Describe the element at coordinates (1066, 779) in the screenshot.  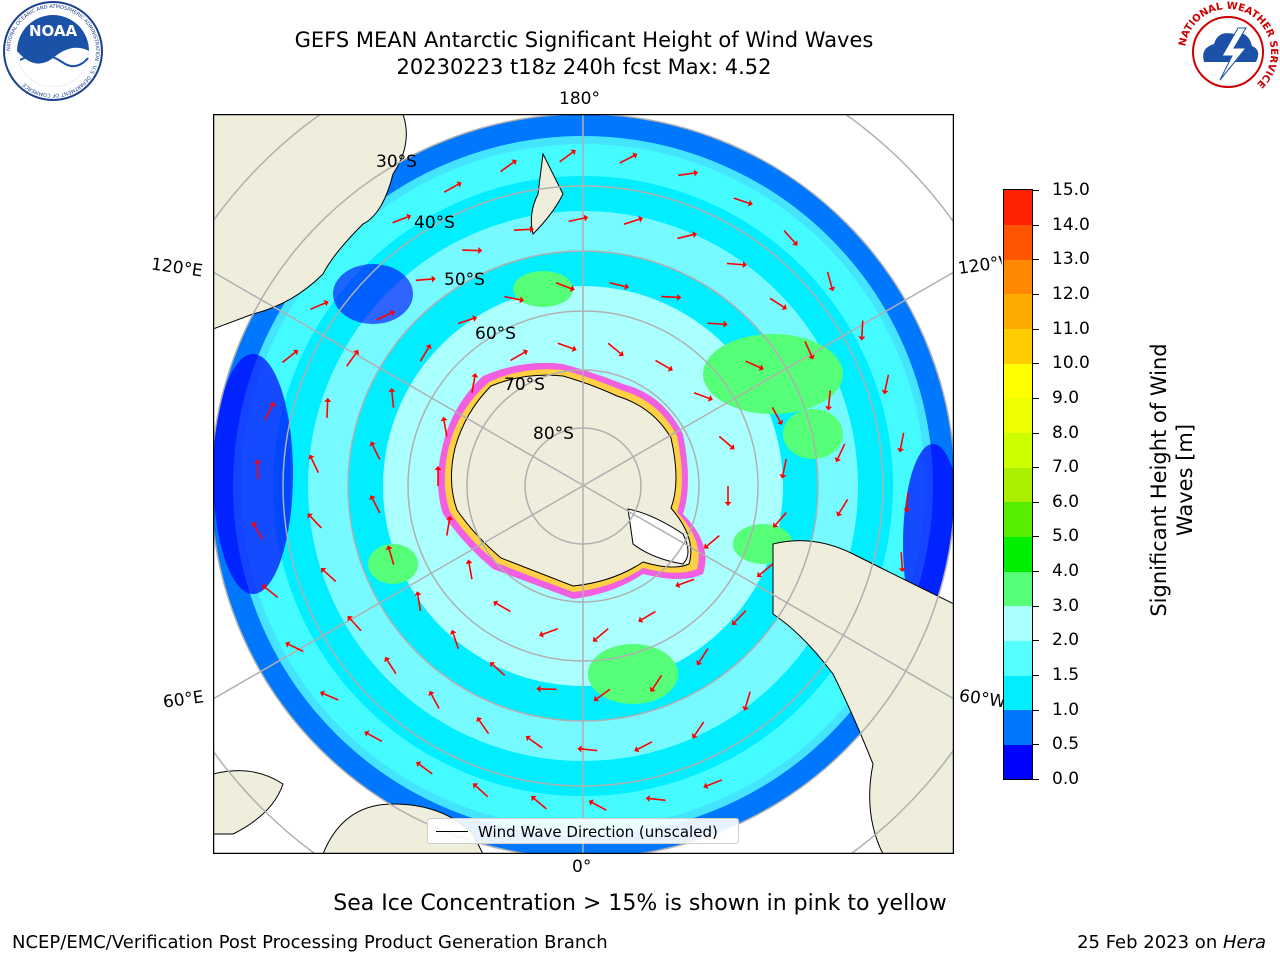
I see `colorbar-tick-label: 0.0` at that location.